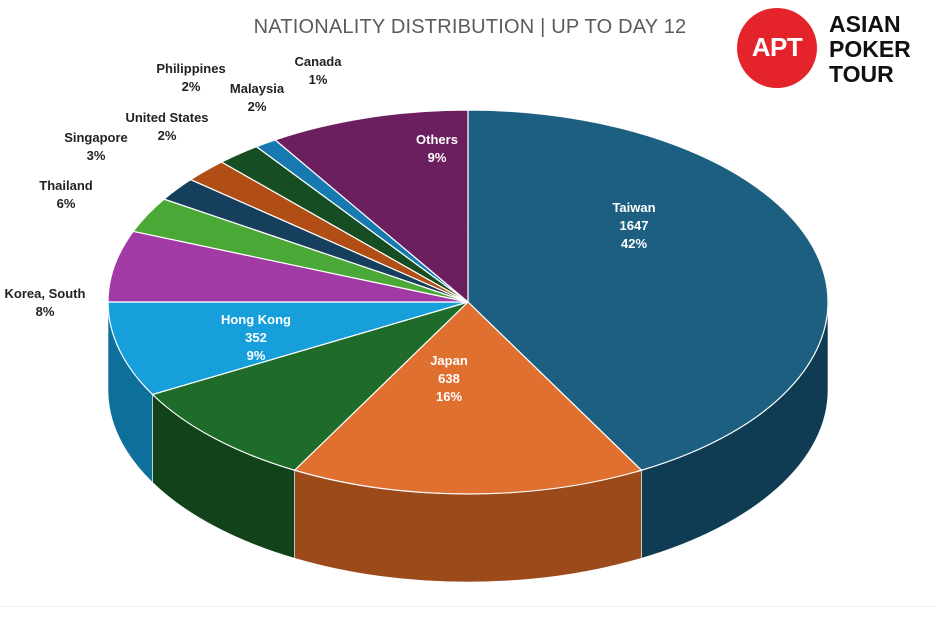 The image size is (936, 624). What do you see at coordinates (437, 148) in the screenshot?
I see `data-label-others: Others 9%` at bounding box center [437, 148].